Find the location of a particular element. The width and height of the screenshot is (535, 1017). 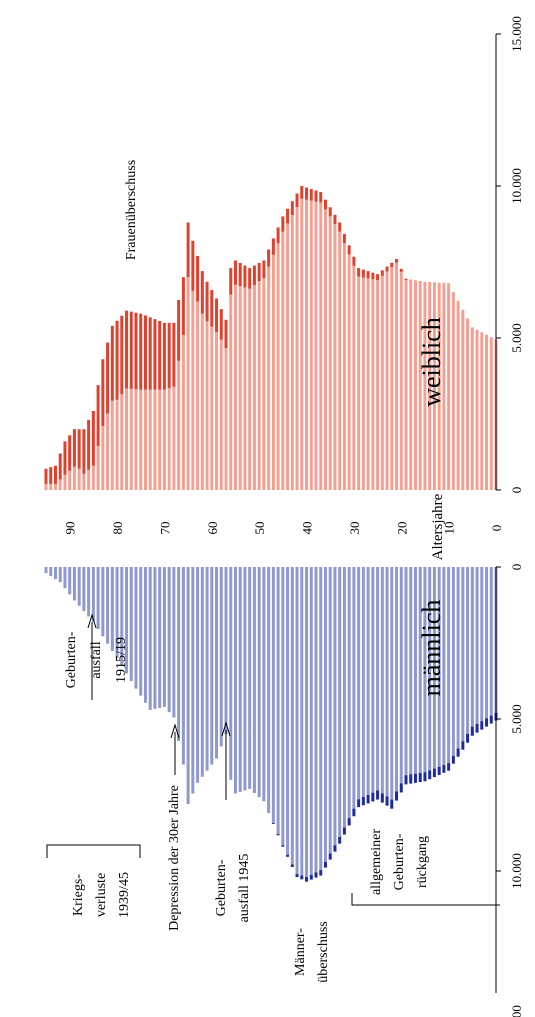

kriegsverluste-line2: verluste is located at coordinates (101, 895).